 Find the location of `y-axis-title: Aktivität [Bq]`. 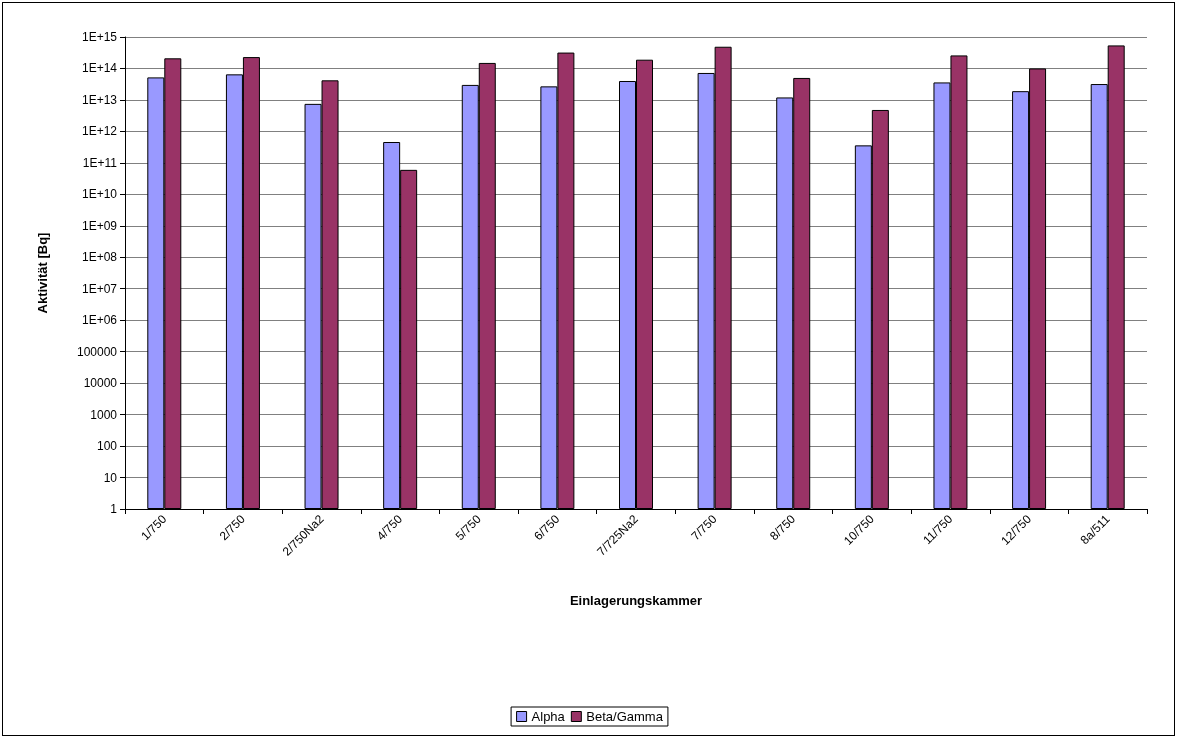

y-axis-title: Aktivität [Bq] is located at coordinates (42, 273).